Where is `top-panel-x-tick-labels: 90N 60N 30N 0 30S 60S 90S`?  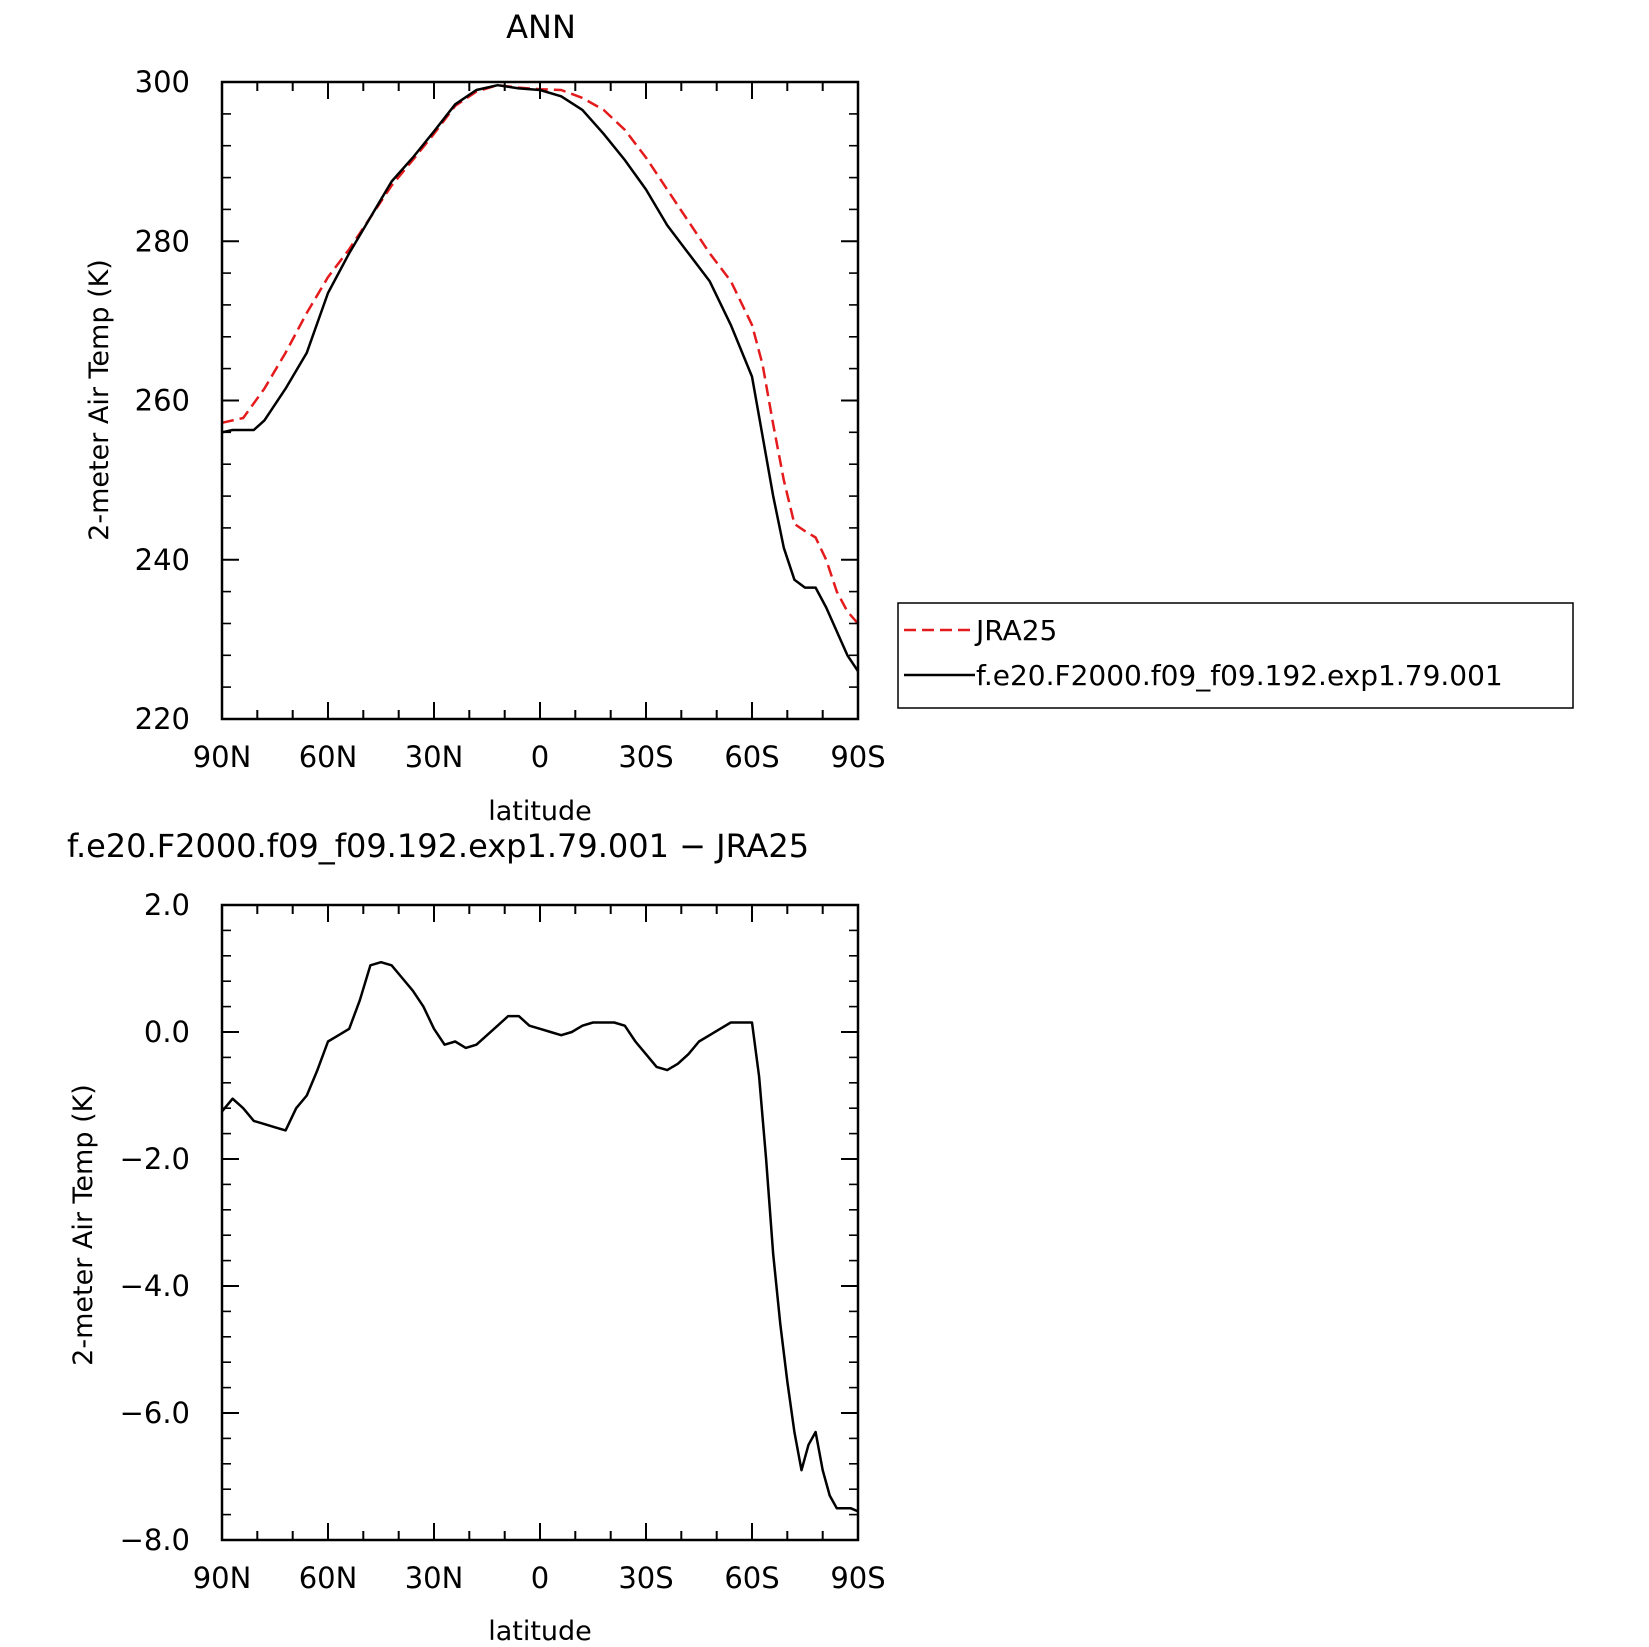 top-panel-x-tick-labels: 90N 60N 30N 0 30S 60S 90S is located at coordinates (539, 757).